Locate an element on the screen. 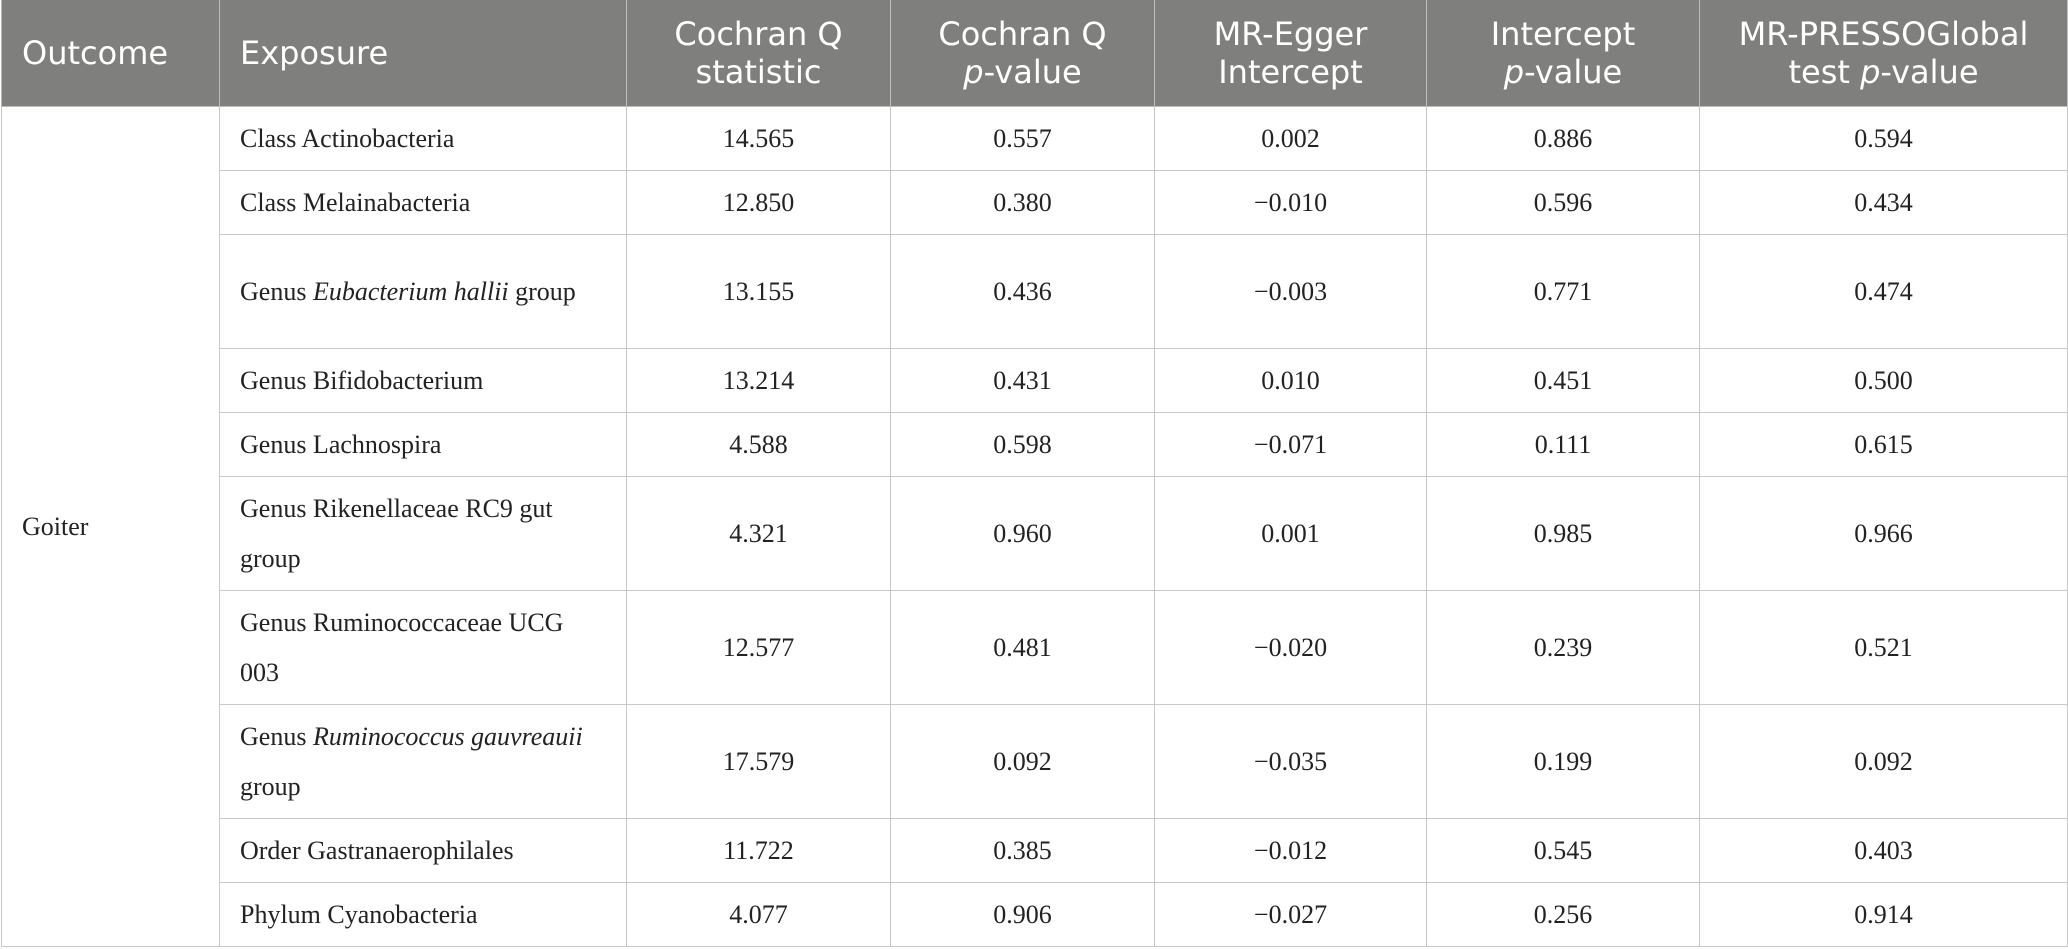 This screenshot has width=2068, height=949. cochran-q-pvalue-cell: 0.436 is located at coordinates (1022, 291).